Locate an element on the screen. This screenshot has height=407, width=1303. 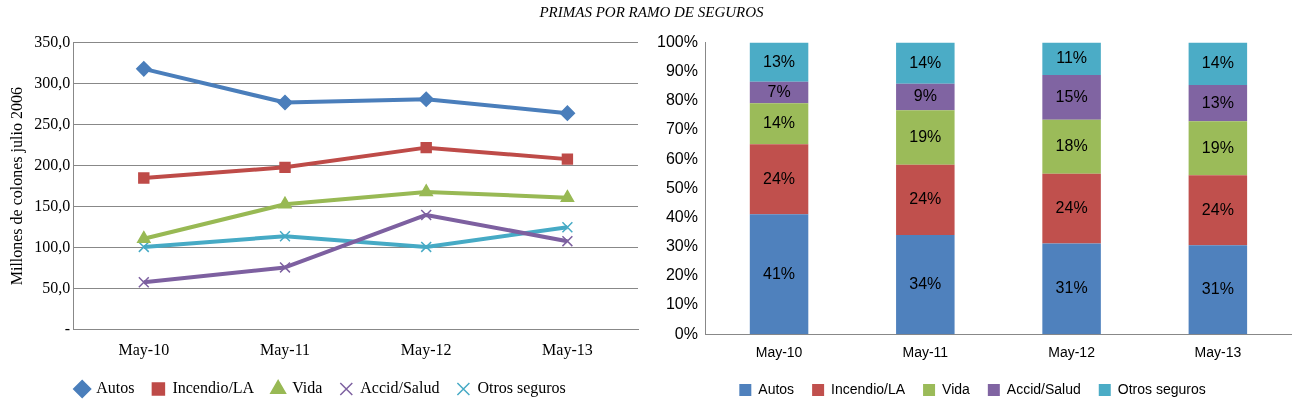
data-label: 18% is located at coordinates (1071, 146).